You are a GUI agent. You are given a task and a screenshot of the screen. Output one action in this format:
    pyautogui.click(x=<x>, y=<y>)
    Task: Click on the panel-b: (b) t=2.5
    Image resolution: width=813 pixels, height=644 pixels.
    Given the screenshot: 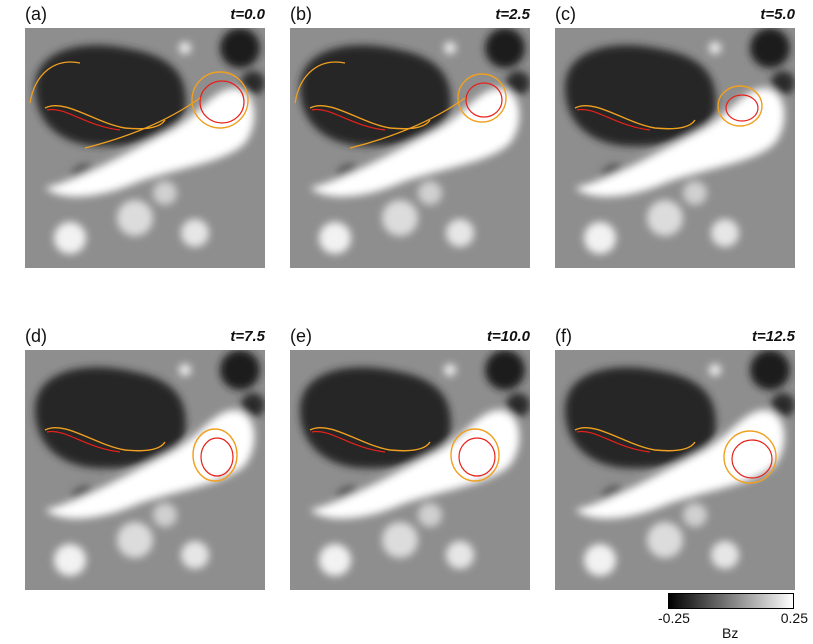 What is the action you would take?
    pyautogui.click(x=410, y=135)
    